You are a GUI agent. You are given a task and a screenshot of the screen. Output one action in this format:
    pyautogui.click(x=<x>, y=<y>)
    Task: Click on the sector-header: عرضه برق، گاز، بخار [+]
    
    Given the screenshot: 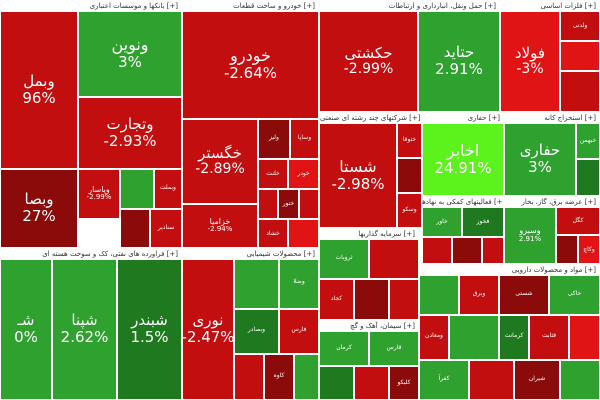 What is the action you would take?
    pyautogui.click(x=552, y=202)
    